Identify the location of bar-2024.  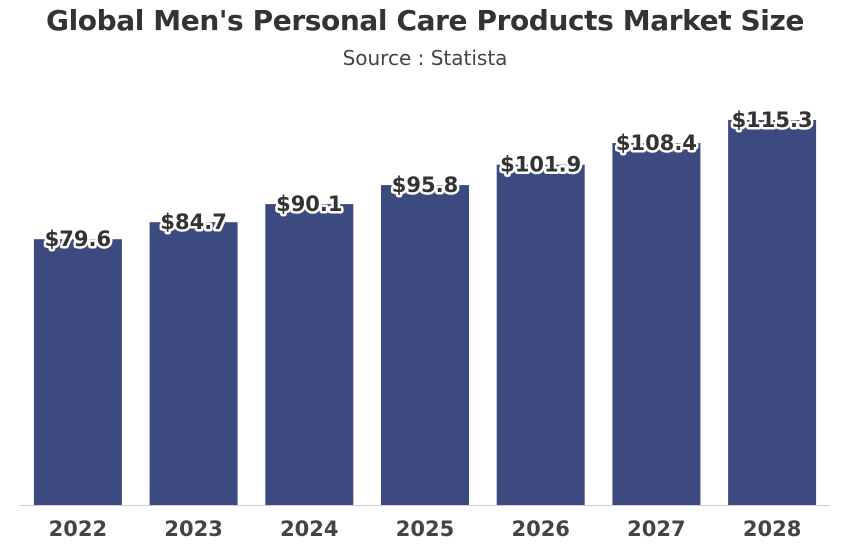
(309, 354).